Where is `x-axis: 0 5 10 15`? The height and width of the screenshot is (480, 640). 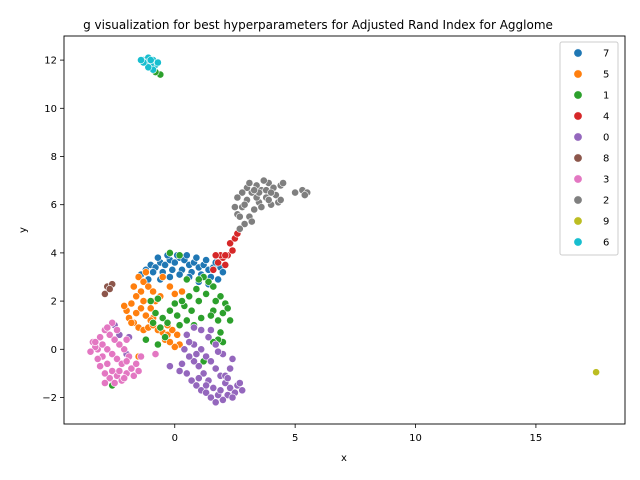 x-axis: 0 5 10 15 is located at coordinates (357, 434).